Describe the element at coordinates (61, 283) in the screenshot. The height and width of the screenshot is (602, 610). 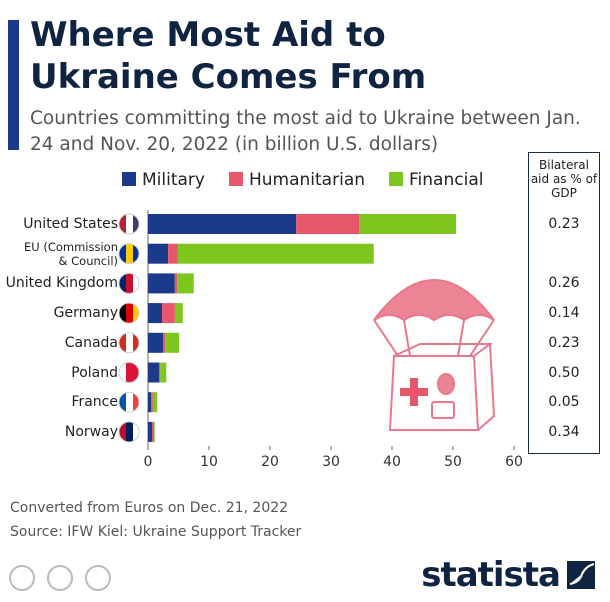
I see `category-label: United Kingdom` at that location.